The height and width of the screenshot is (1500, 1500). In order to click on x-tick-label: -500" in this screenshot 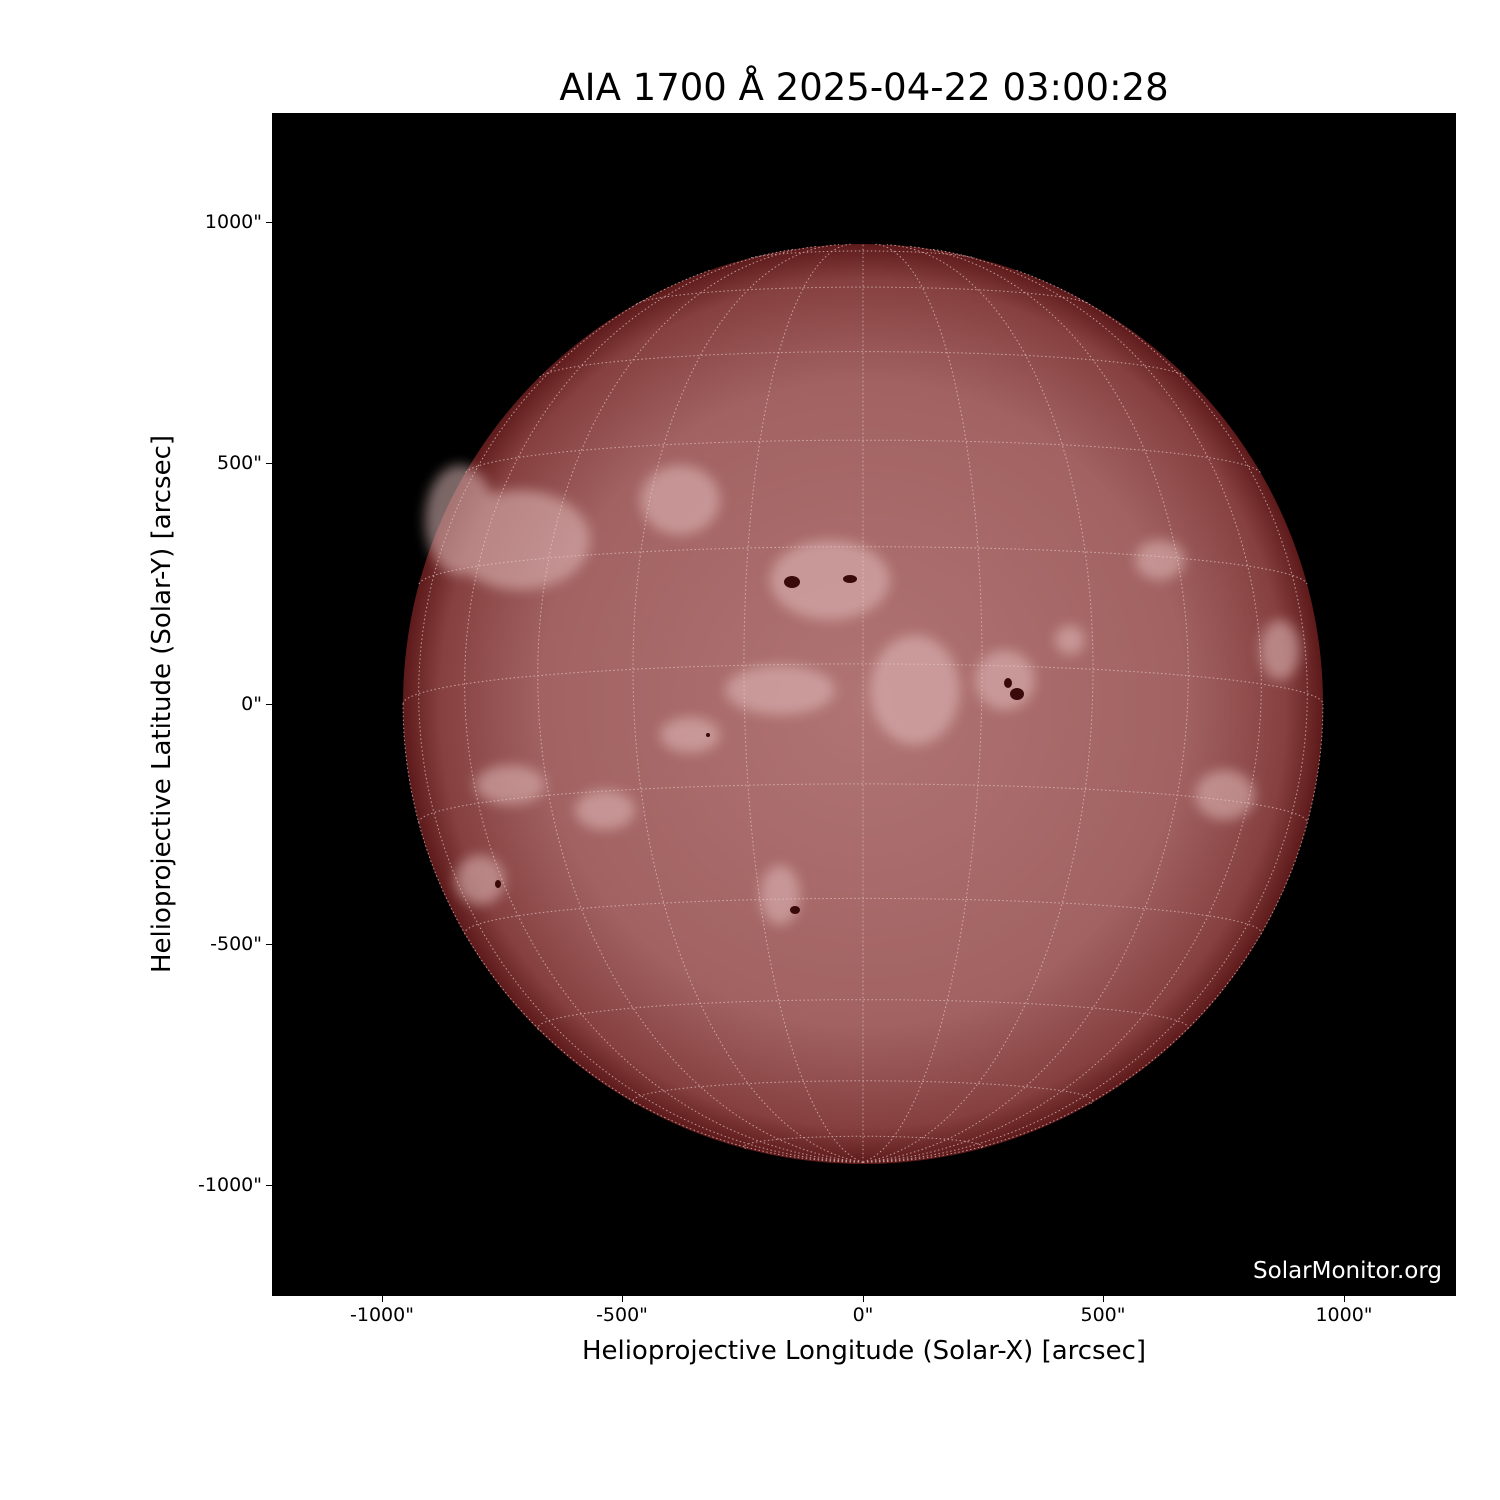, I will do `click(622, 1315)`.